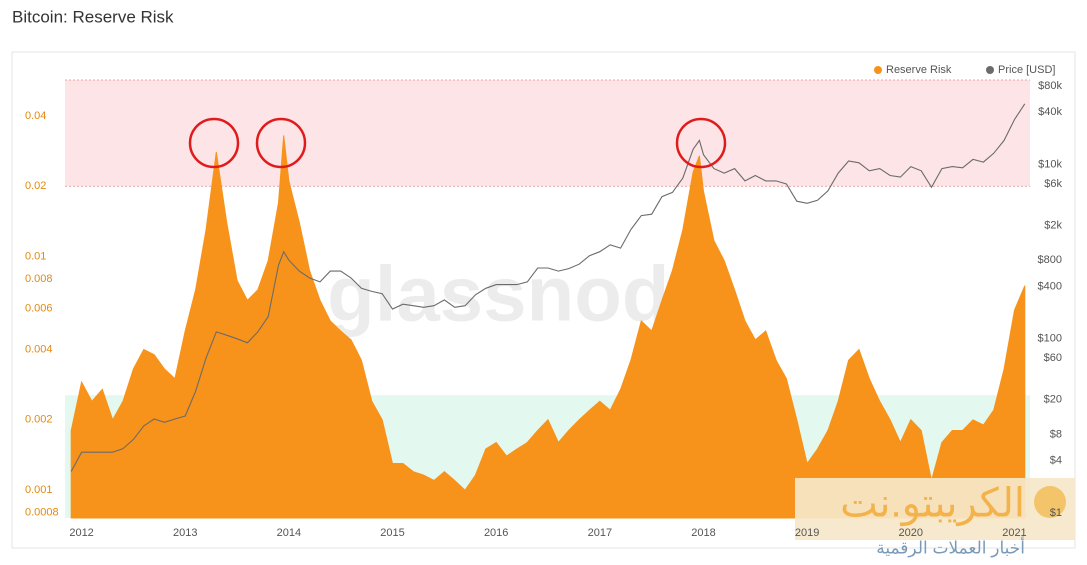 The width and height of the screenshot is (1087, 565). Describe the element at coordinates (932, 504) in the screenshot. I see `logo-text: الكريبتو.نت` at that location.